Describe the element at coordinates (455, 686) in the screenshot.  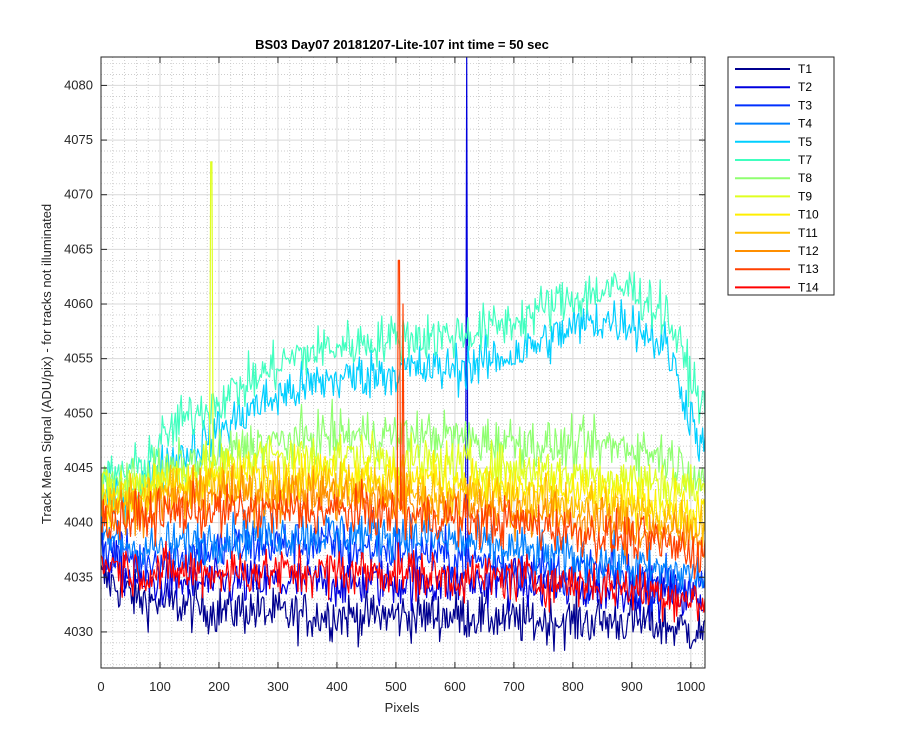
I see `x-tick-label: 600` at that location.